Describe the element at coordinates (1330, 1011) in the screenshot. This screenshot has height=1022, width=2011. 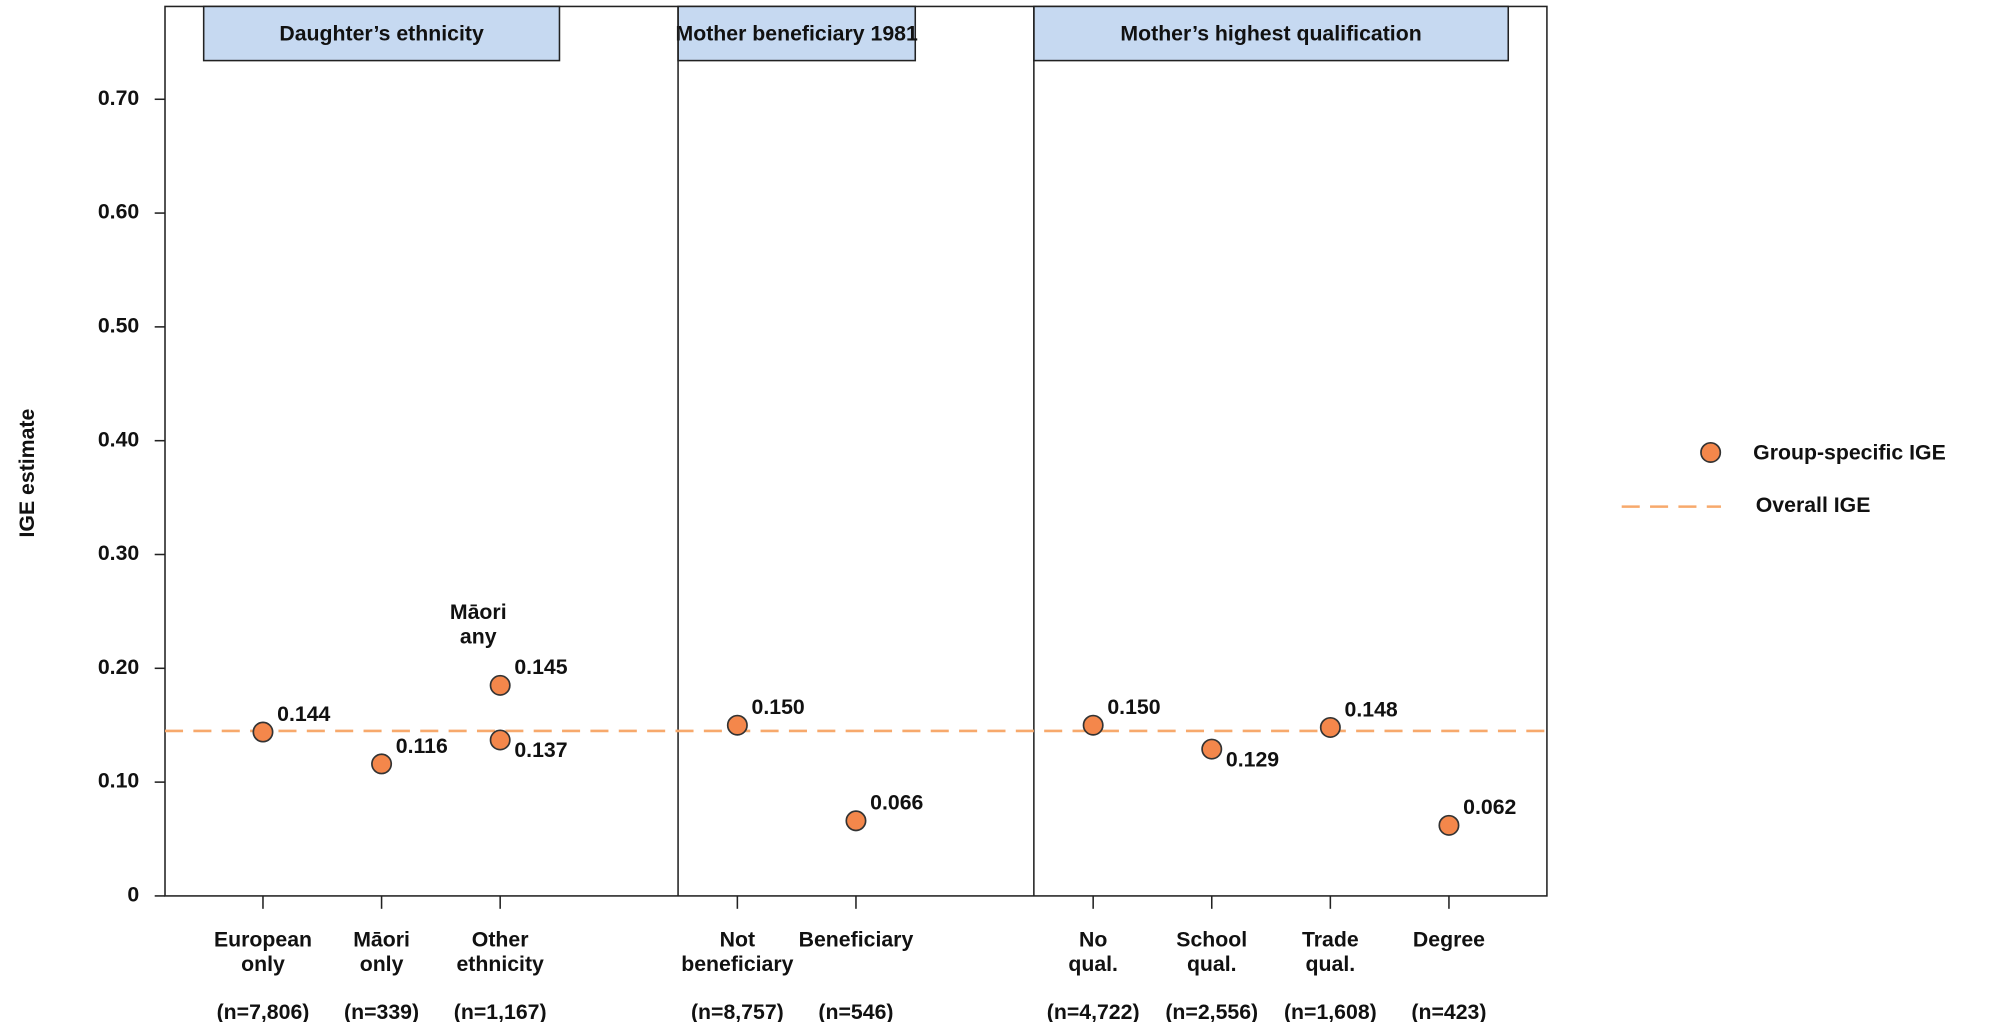
I see `n-label: (n=1,608)` at that location.